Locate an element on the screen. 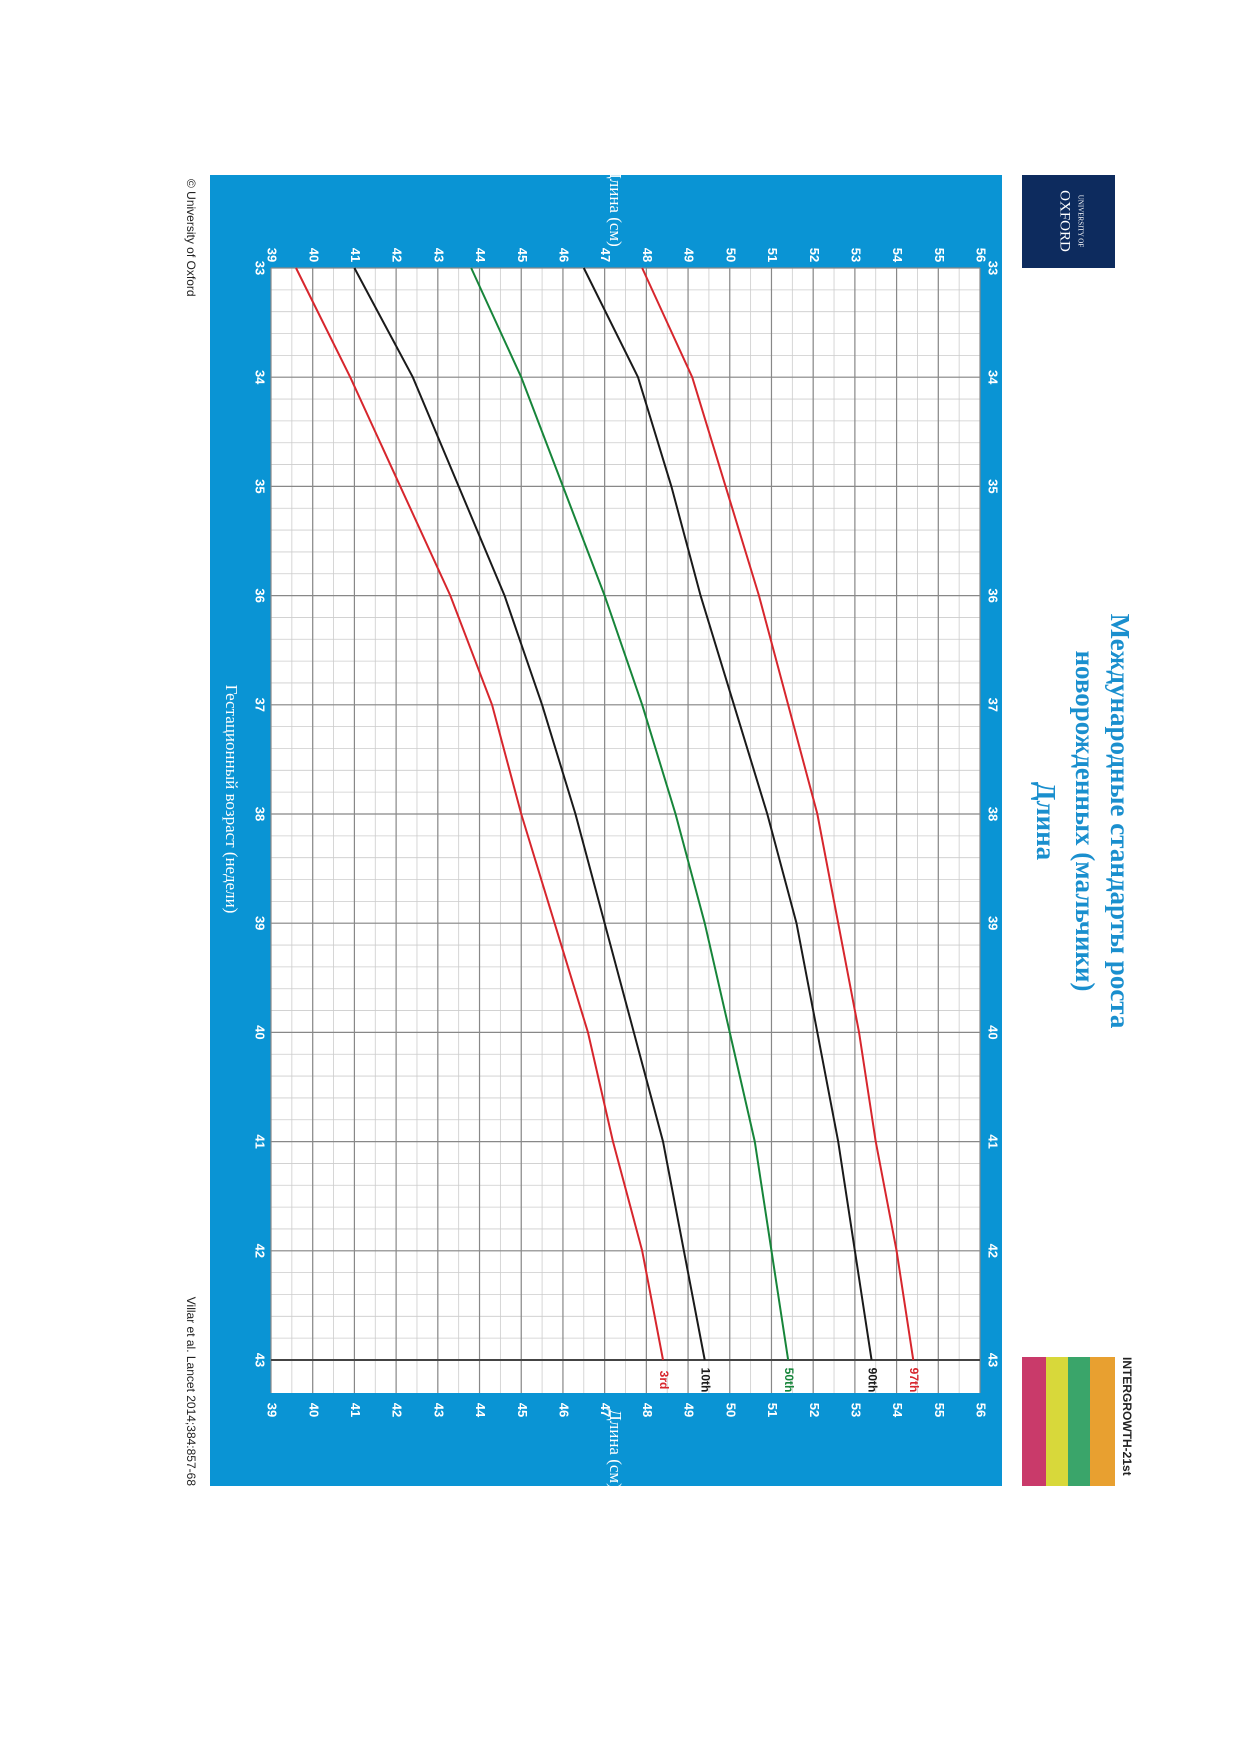  logo-text: UNIVERSITY OF is located at coordinates (1080, 221).